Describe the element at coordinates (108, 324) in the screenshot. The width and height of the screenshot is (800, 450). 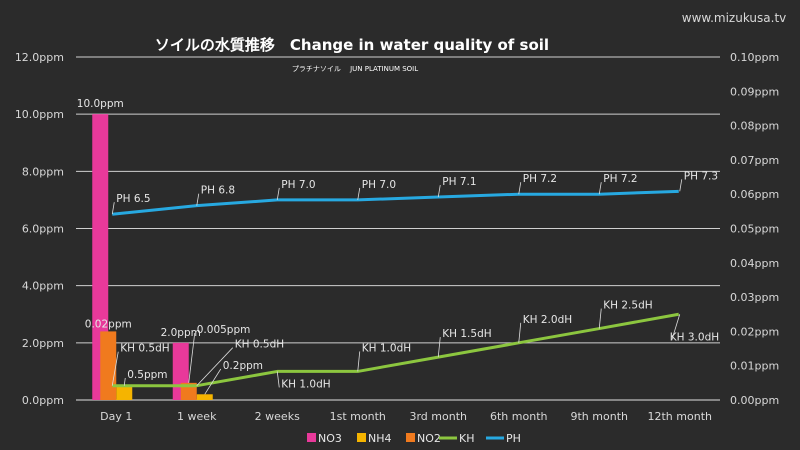
I see `no2-data-label: 0.02ppm` at that location.